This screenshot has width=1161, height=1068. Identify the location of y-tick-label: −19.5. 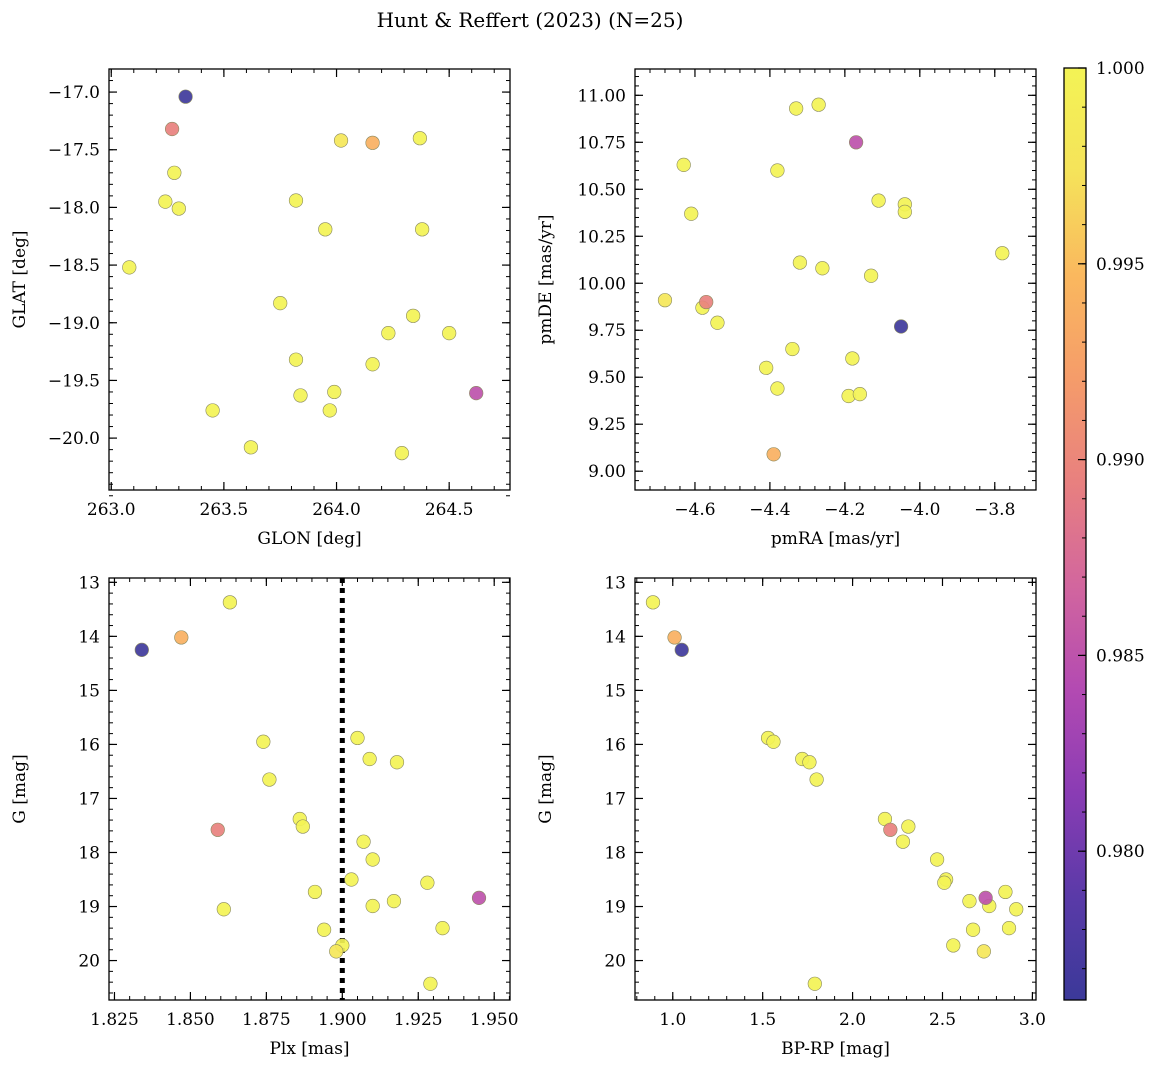
(74, 381).